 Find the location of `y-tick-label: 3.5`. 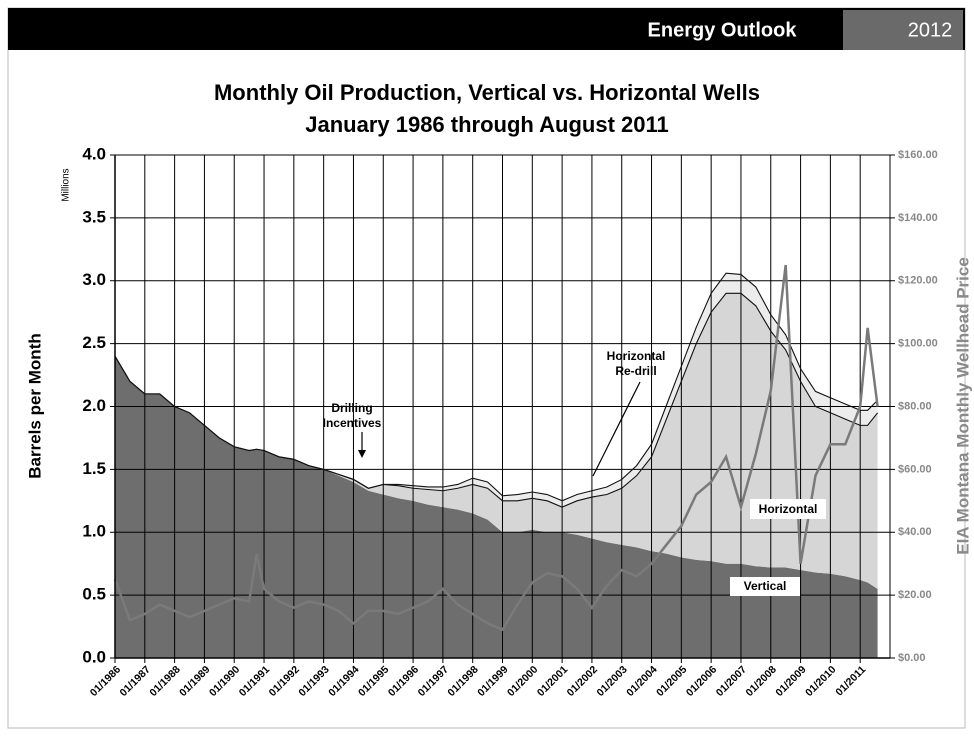

y-tick-label: 3.5 is located at coordinates (94, 216).